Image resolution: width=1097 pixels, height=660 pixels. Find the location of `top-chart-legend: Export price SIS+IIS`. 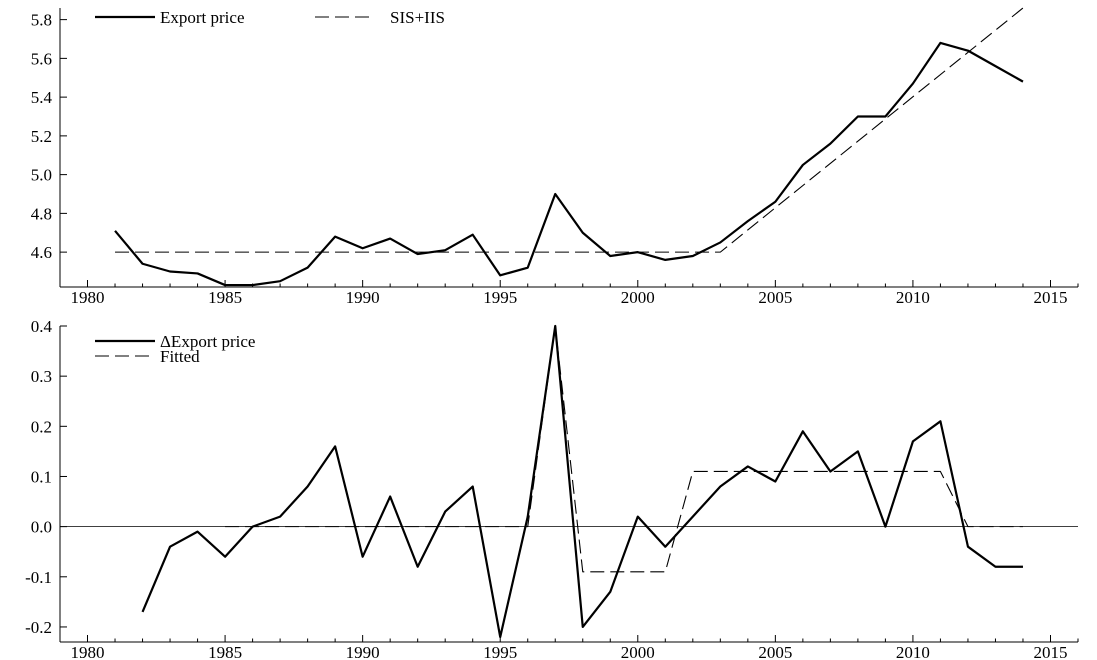

top-chart-legend: Export price SIS+IIS is located at coordinates (270, 17).